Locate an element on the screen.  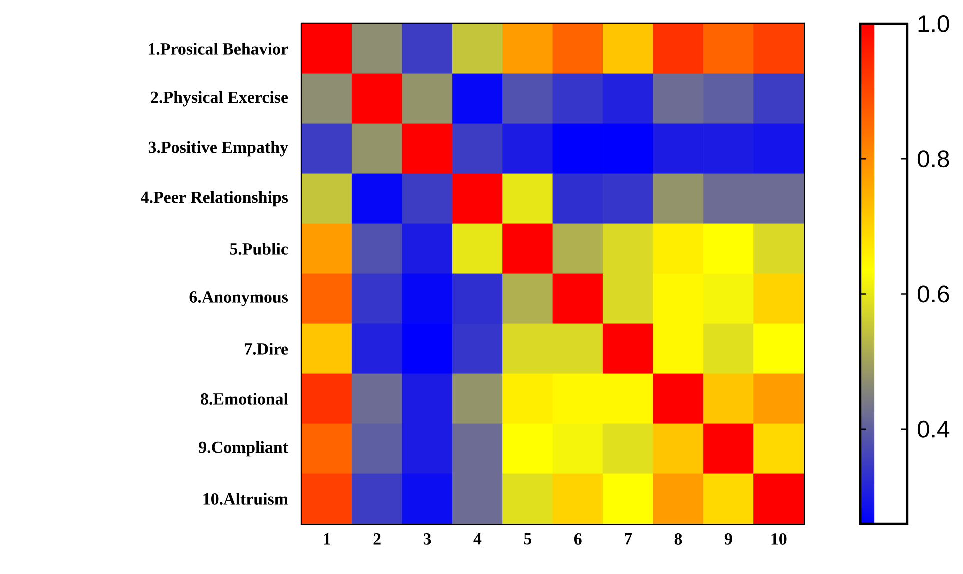
x-tick-label: 10 is located at coordinates (779, 539).